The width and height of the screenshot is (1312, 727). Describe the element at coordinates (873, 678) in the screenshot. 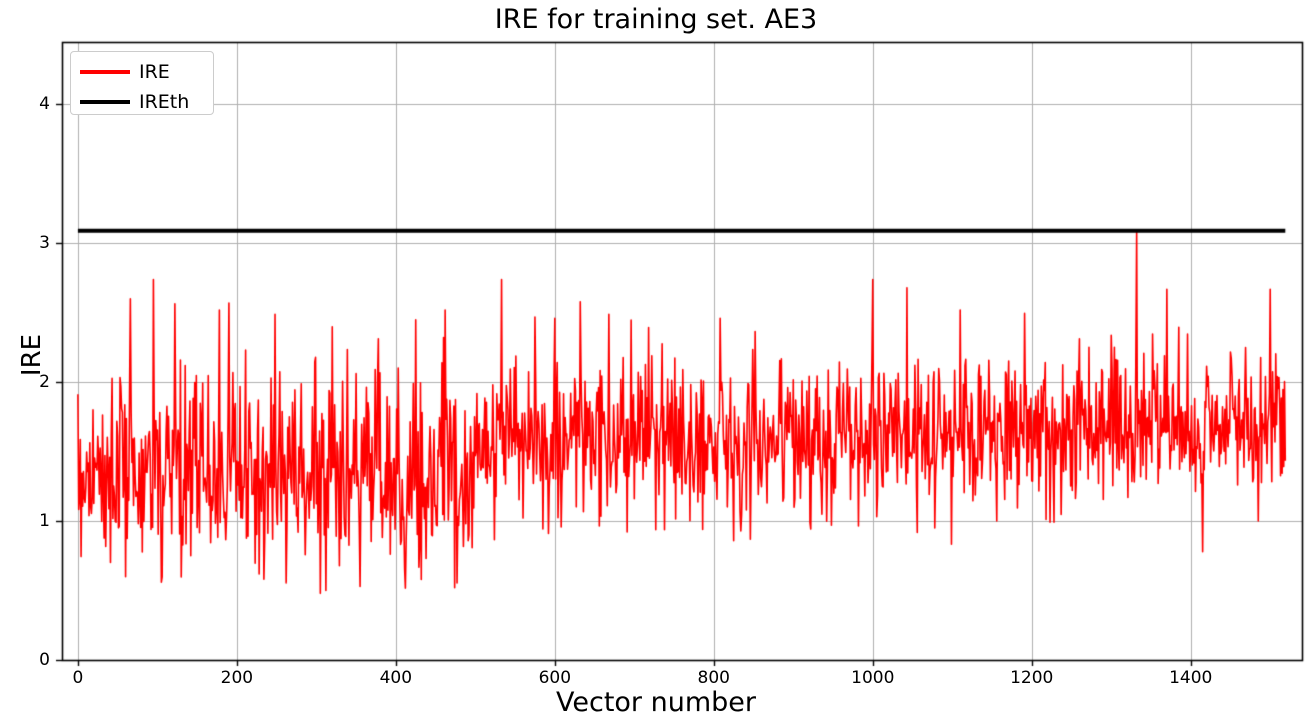

I see `x-tick-label: 1000` at that location.